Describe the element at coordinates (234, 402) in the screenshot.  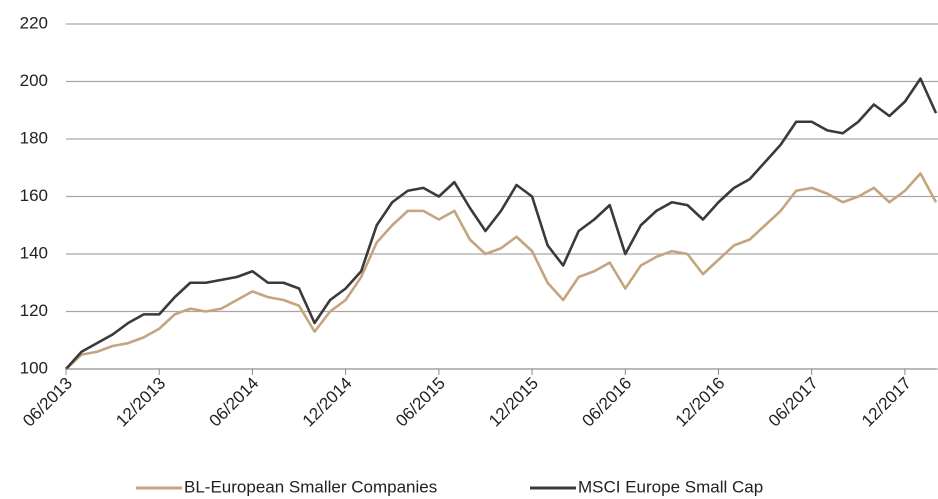
I see `x-tick-label: 06/2014` at that location.